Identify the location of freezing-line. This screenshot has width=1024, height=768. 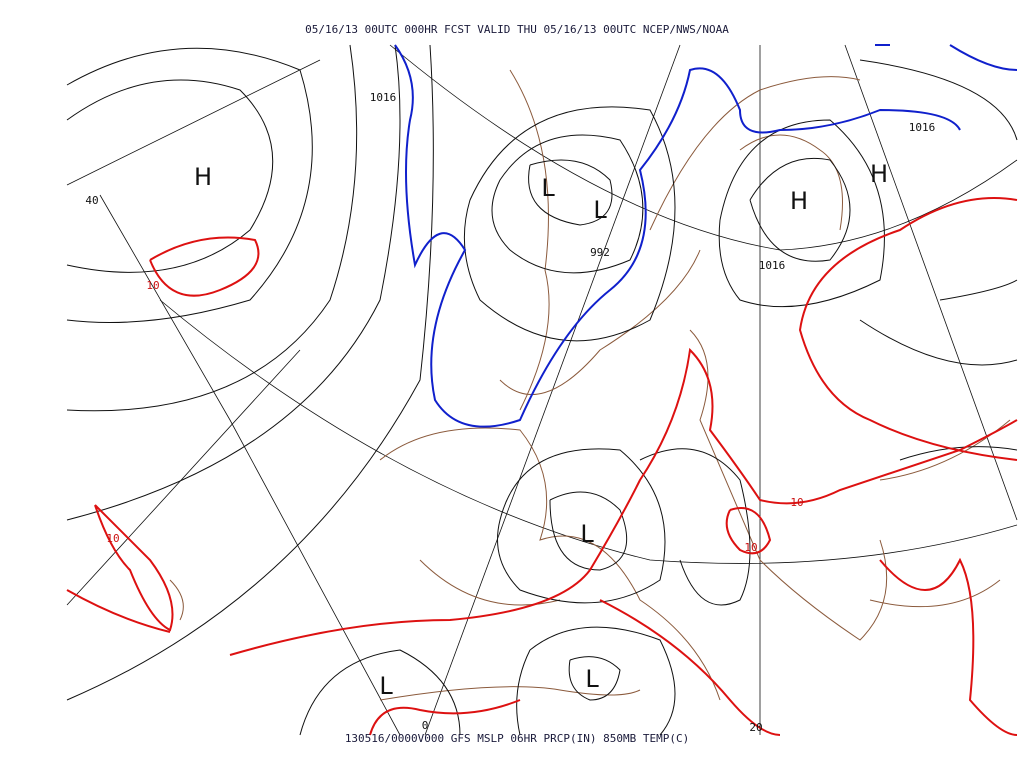
(946, 57).